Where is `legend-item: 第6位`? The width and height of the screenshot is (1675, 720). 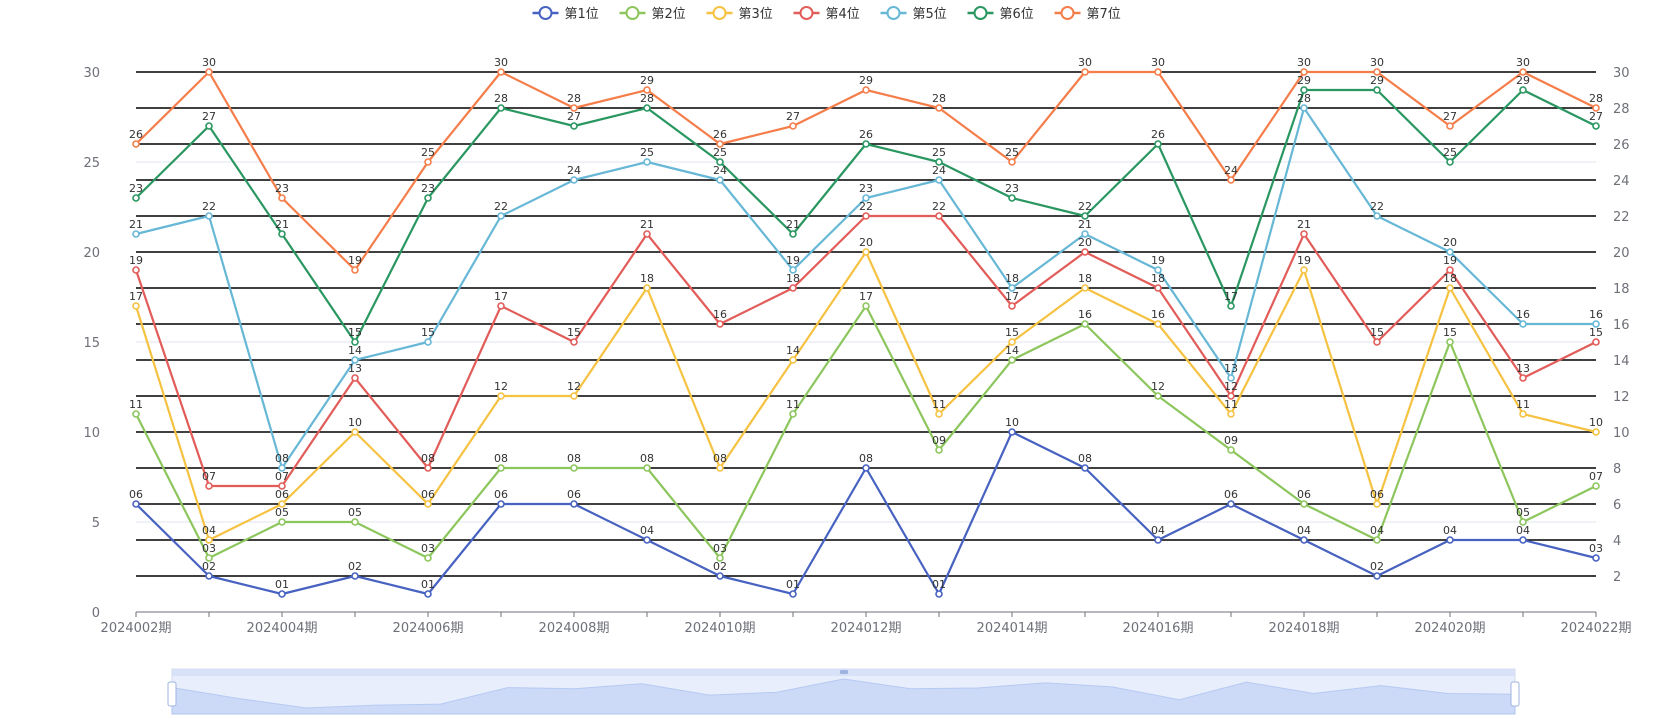
legend-item: 第6位 is located at coordinates (1000, 14).